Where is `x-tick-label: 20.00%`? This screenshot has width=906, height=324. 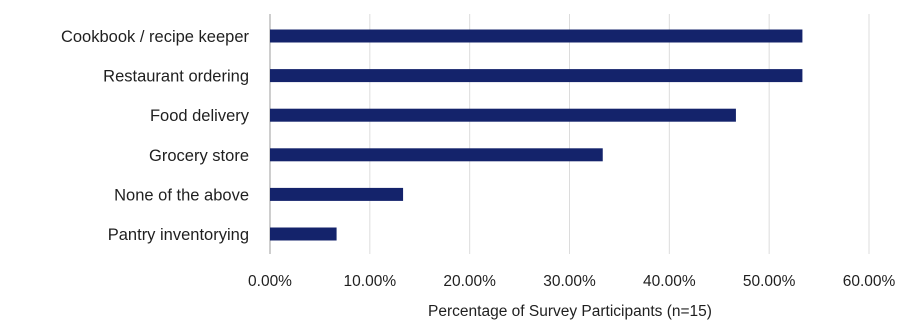 x-tick-label: 20.00% is located at coordinates (469, 281).